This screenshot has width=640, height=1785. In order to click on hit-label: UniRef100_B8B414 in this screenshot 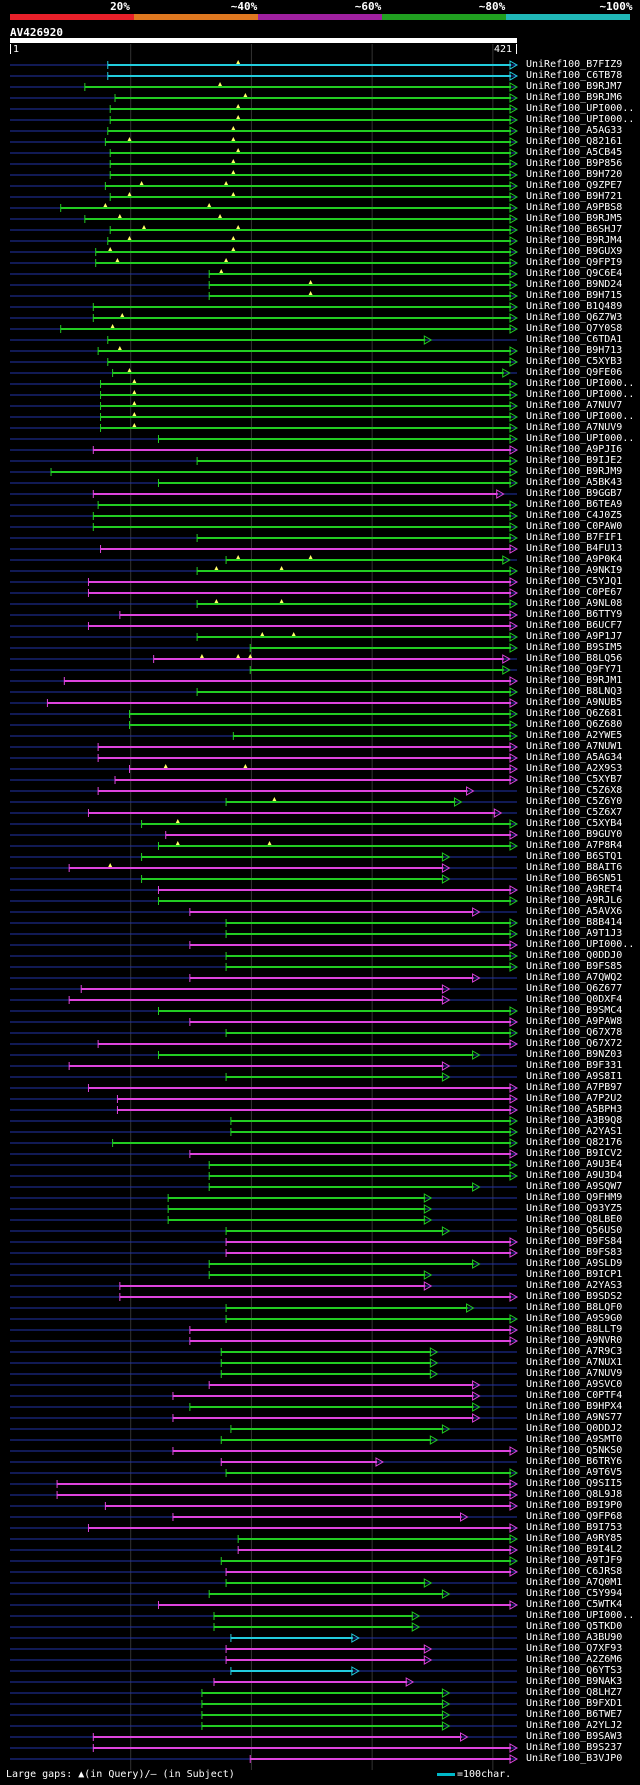, I will do `click(574, 922)`.